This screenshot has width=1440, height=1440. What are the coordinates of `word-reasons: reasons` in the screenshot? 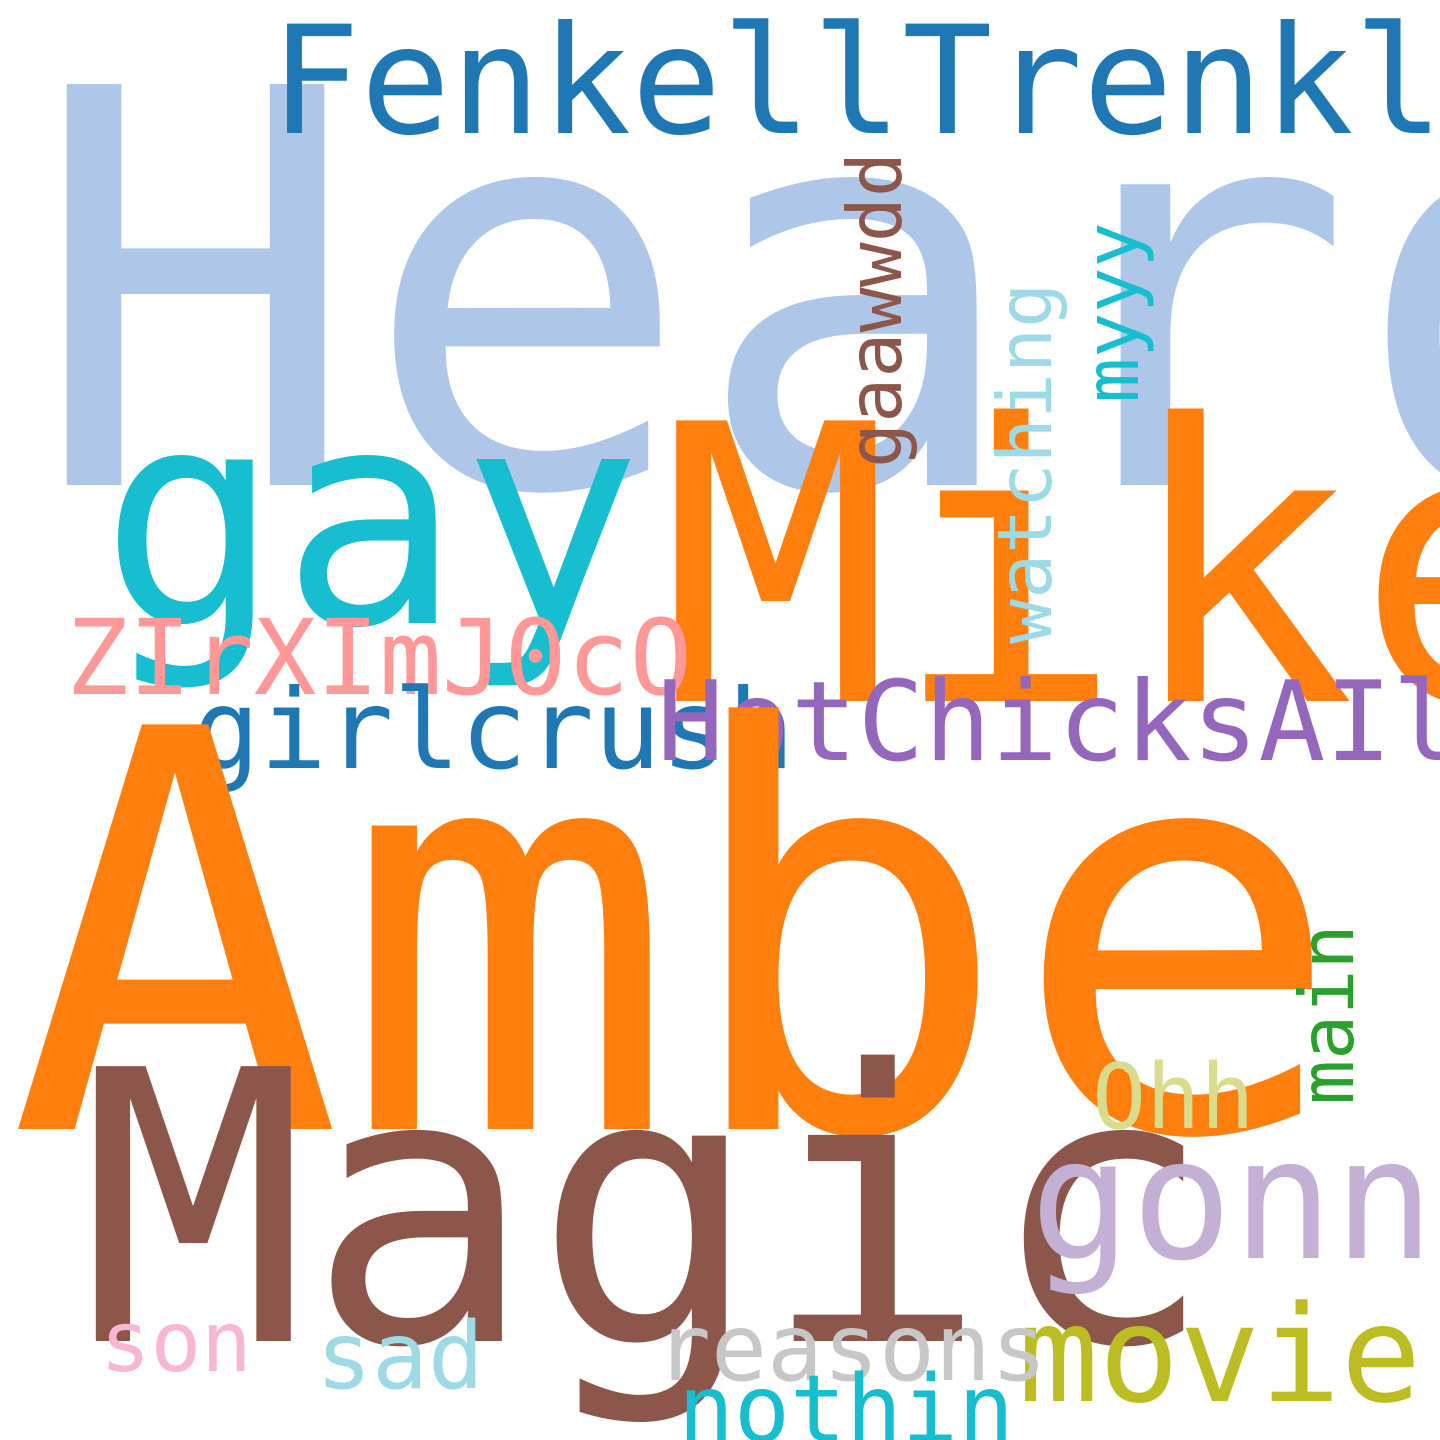 It's located at (851, 1348).